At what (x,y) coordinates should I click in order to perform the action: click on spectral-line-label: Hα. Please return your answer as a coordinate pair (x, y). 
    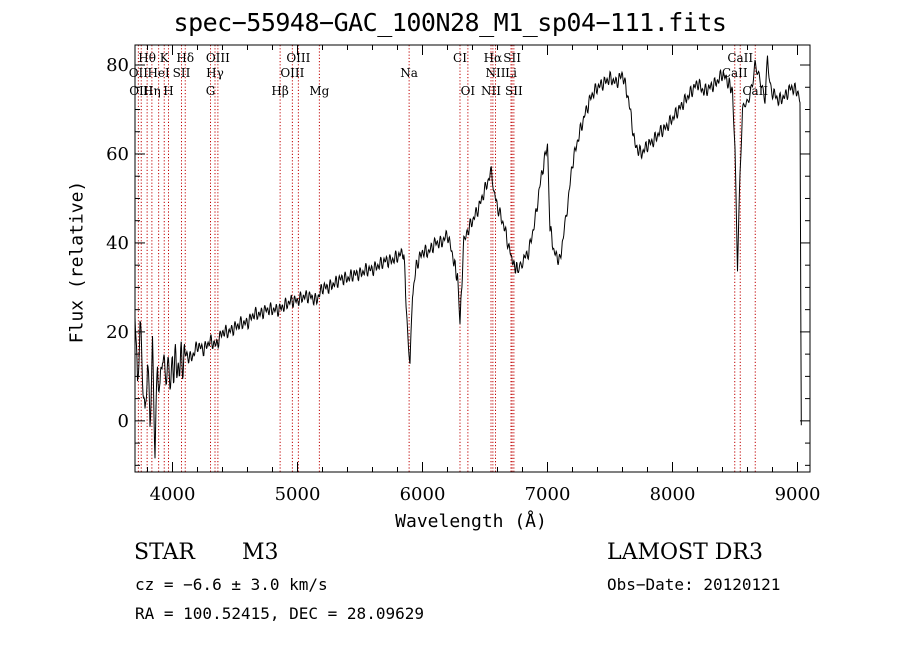
    Looking at the image, I should click on (493, 58).